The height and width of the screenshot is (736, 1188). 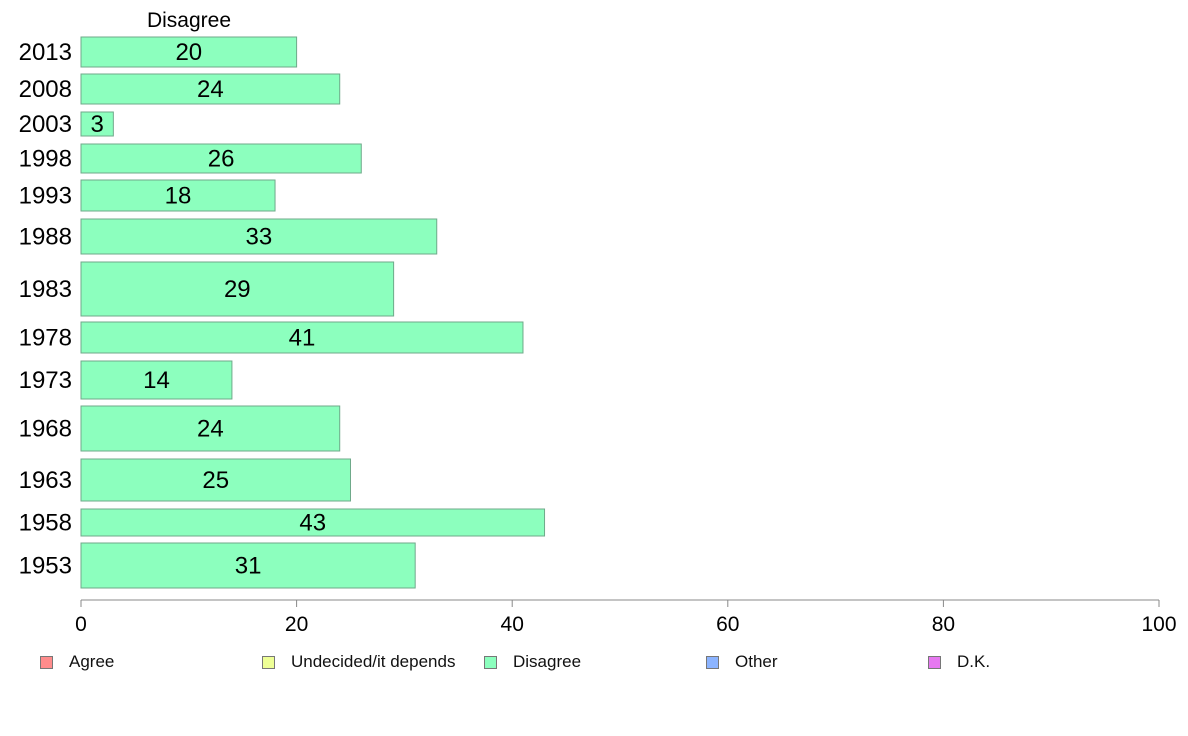 What do you see at coordinates (1158, 624) in the screenshot?
I see `x-tick-label: 100` at bounding box center [1158, 624].